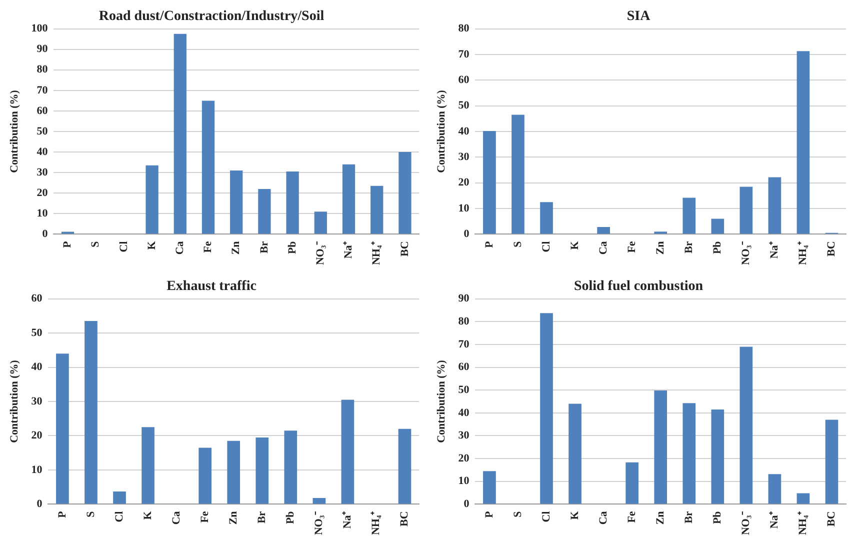 This screenshot has height=540, width=854. I want to click on chart-title: Exhaust traffic, so click(211, 286).